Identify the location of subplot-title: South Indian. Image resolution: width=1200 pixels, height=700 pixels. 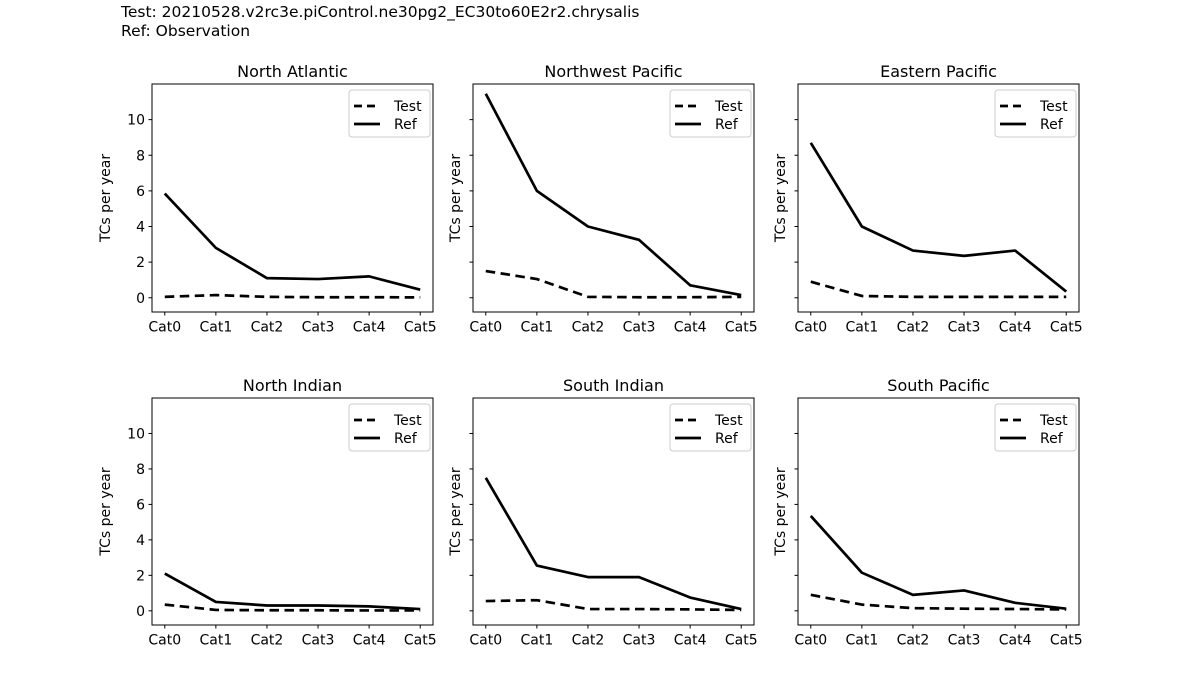
(613, 385).